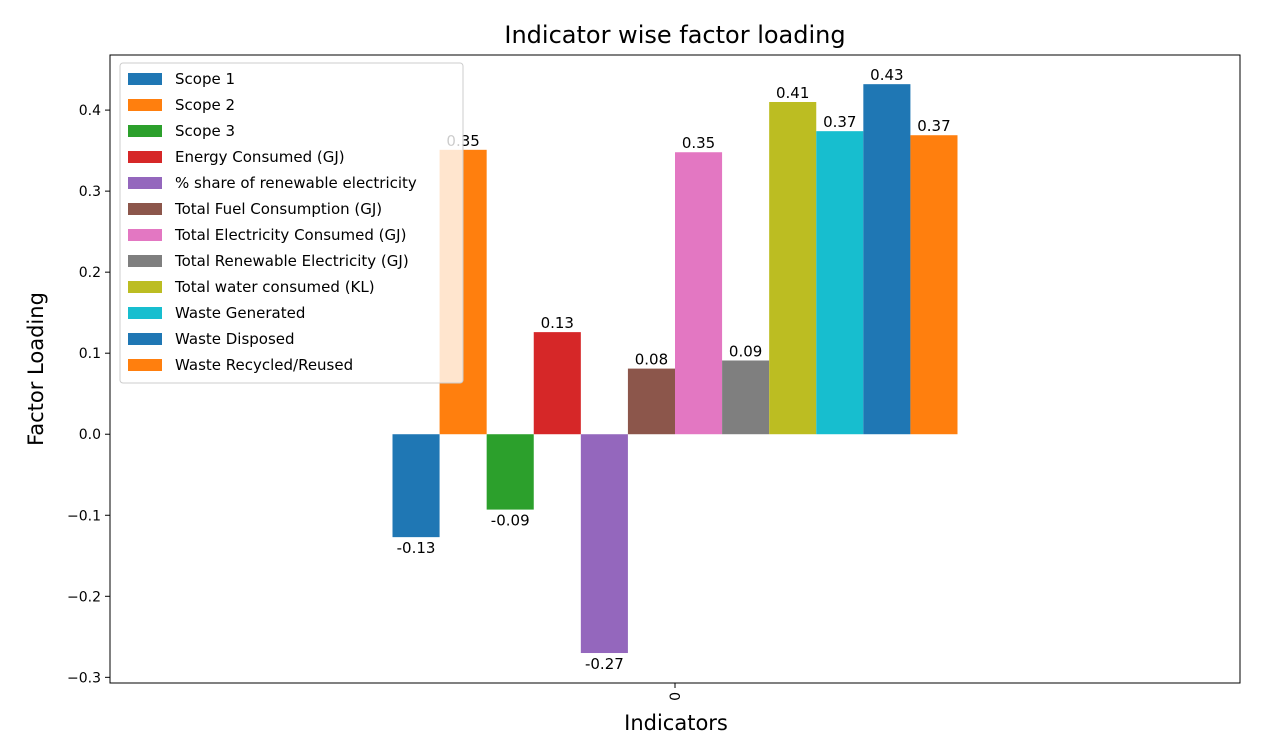  I want to click on legend-label: Scope 1, so click(205, 79).